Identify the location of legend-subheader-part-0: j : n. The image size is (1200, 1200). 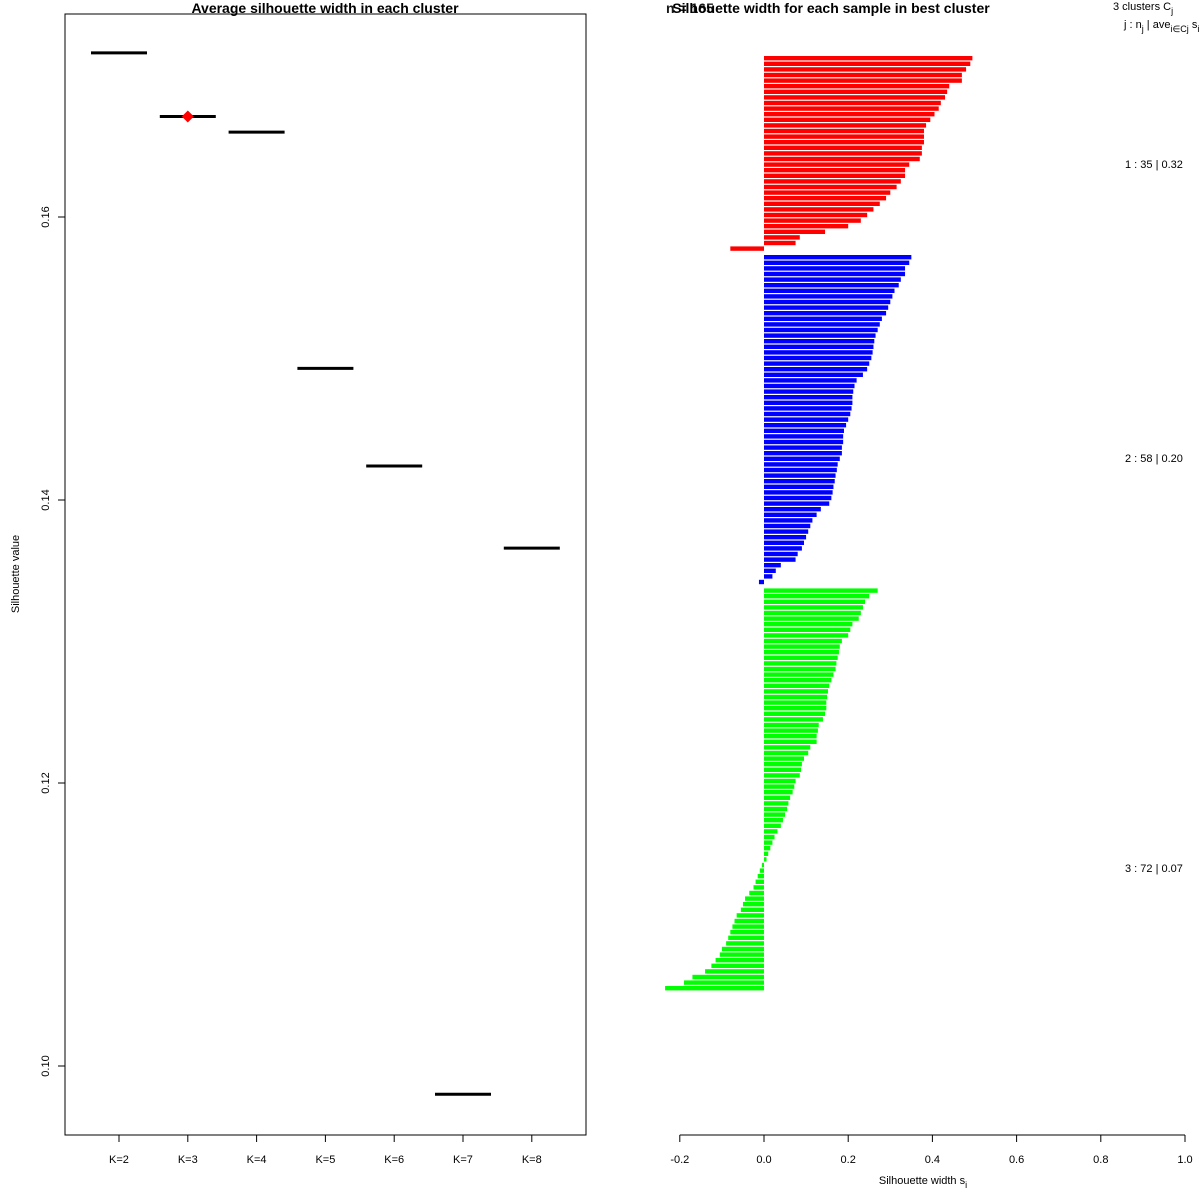
(1132, 25).